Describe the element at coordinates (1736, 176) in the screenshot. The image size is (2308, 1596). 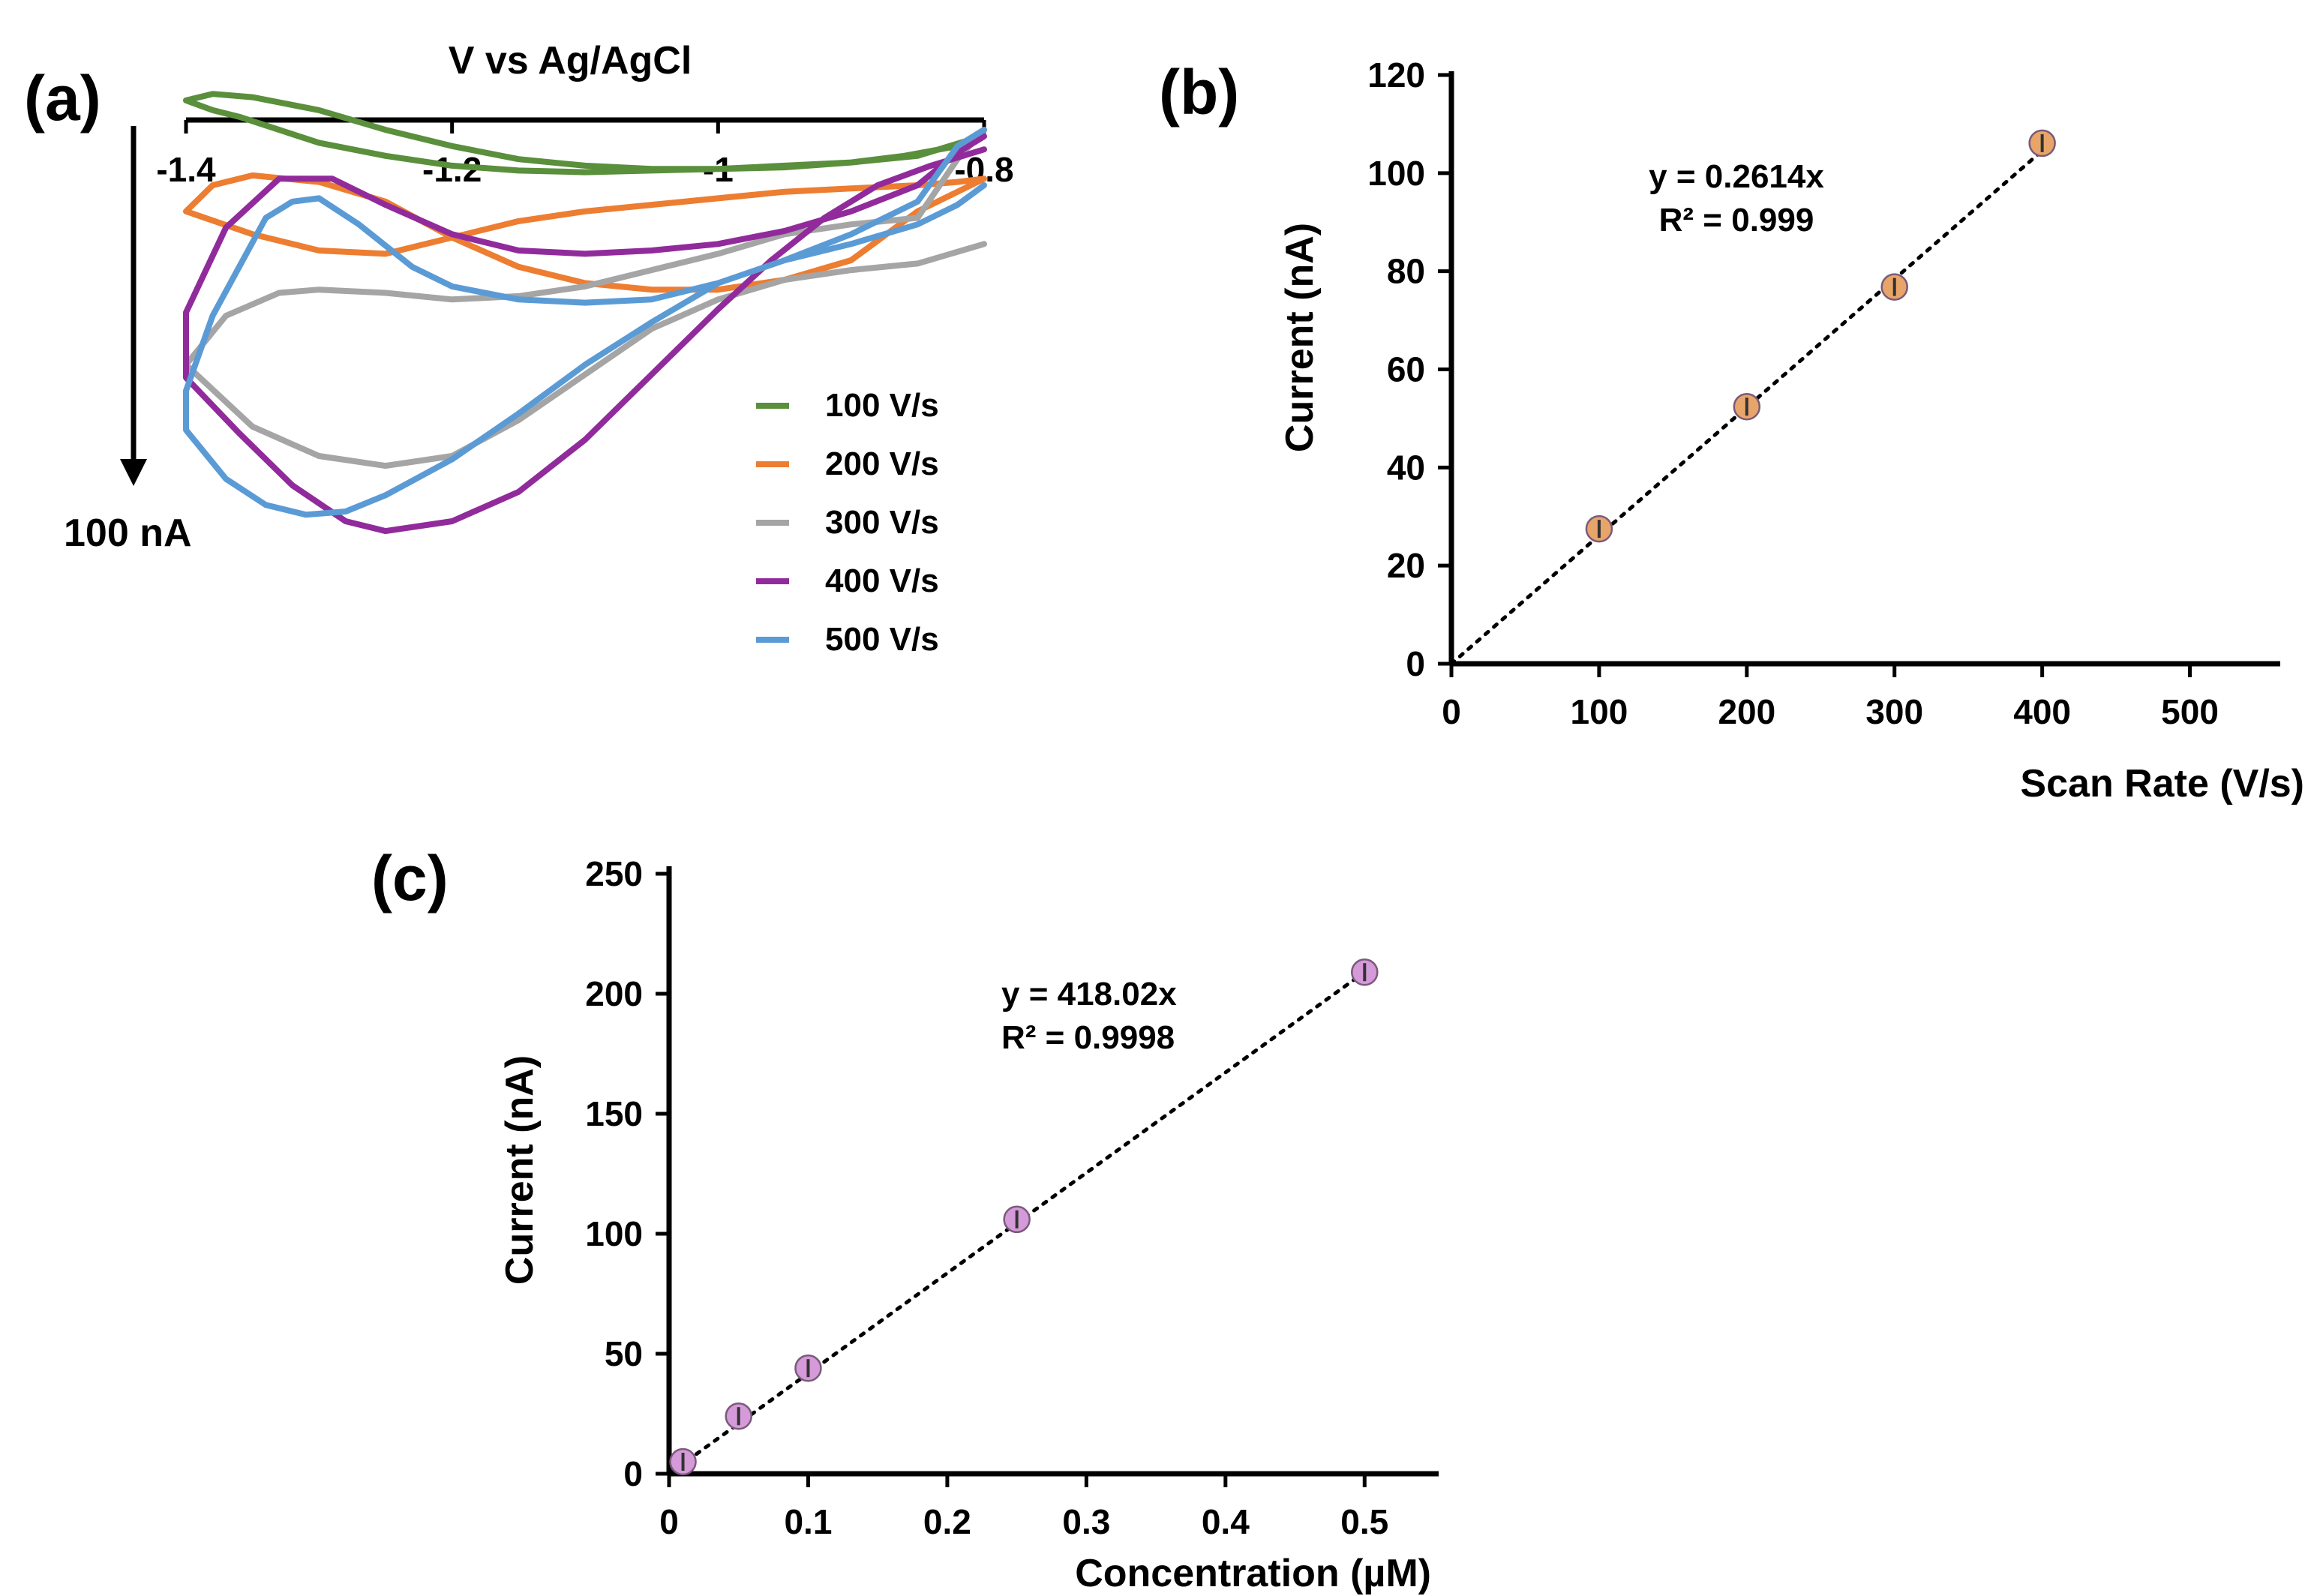
I see `panel-b-equation: y = 0.2614x` at that location.